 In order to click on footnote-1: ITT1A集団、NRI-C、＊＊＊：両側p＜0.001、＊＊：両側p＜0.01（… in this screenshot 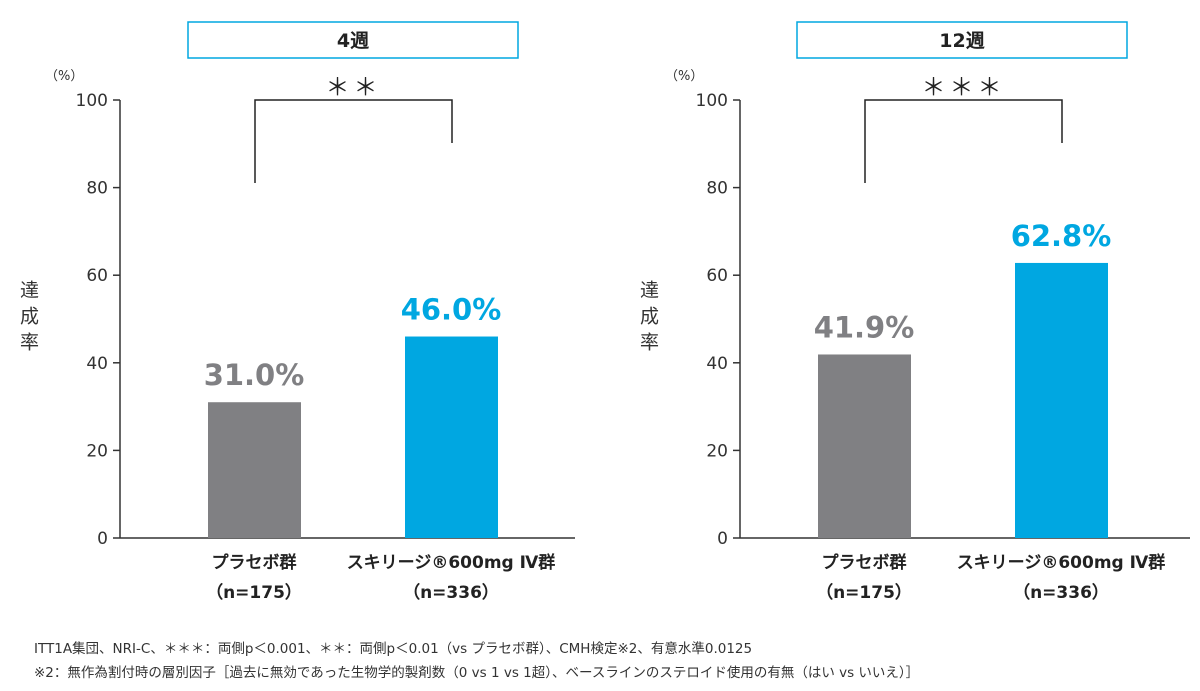, I will do `click(393, 649)`.